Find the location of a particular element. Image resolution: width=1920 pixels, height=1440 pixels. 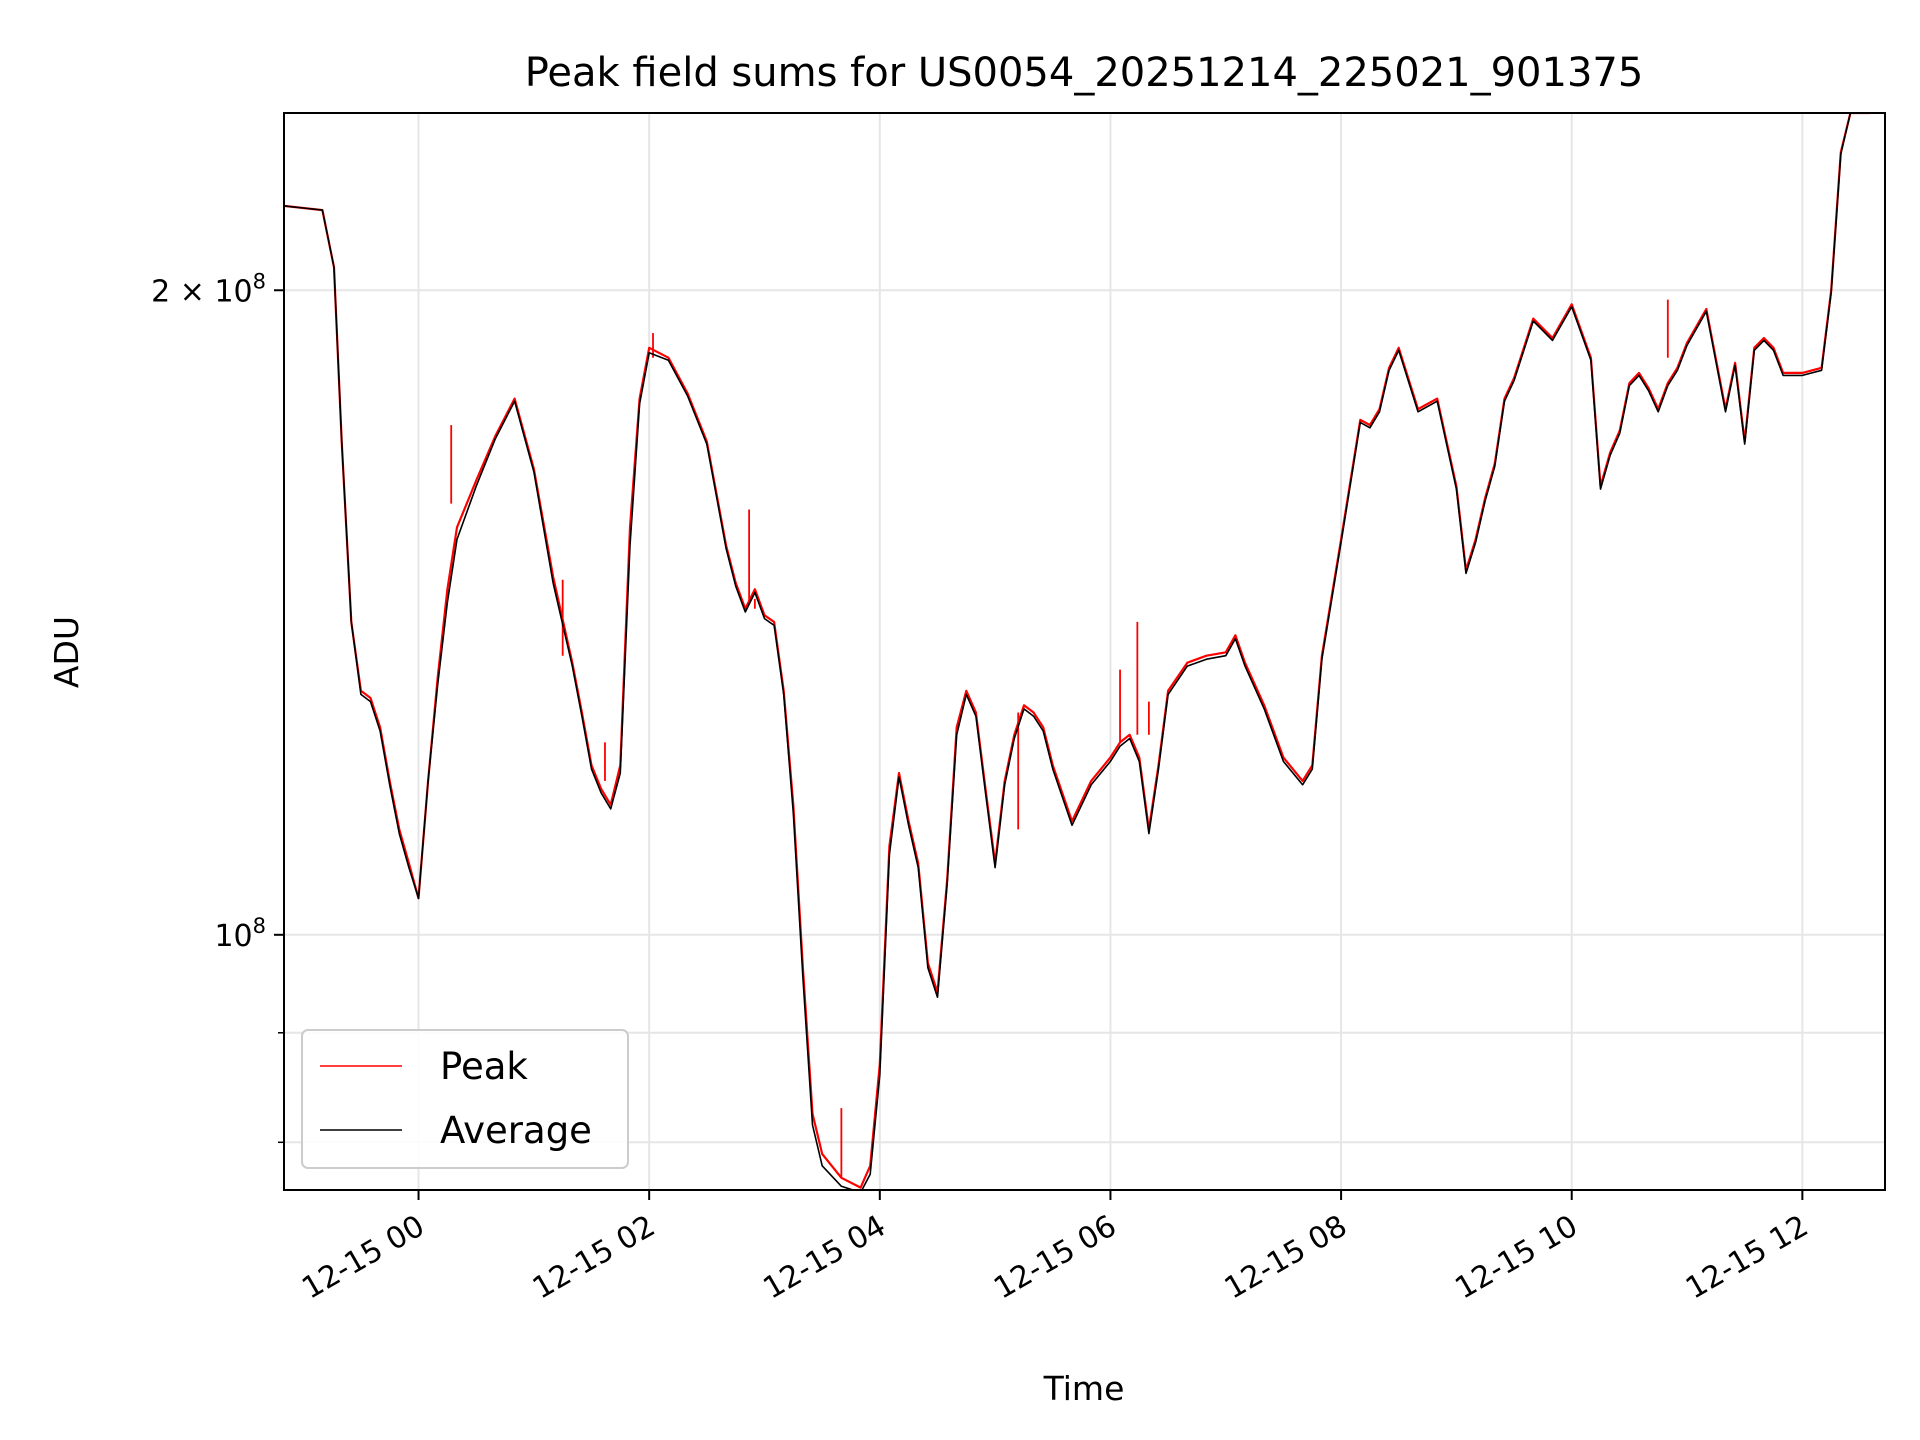

x-axis-label: Time is located at coordinates (1084, 1388).